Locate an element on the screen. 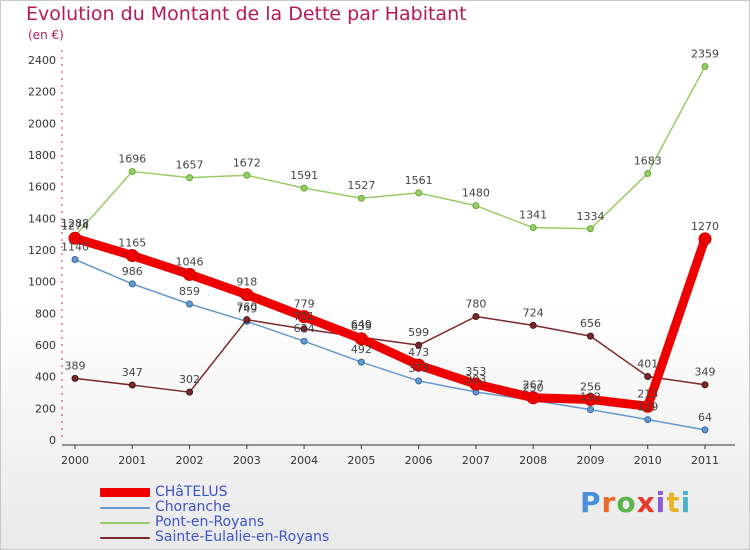 This screenshot has height=550, width=750. x-tick-label: 2005 is located at coordinates (361, 460).